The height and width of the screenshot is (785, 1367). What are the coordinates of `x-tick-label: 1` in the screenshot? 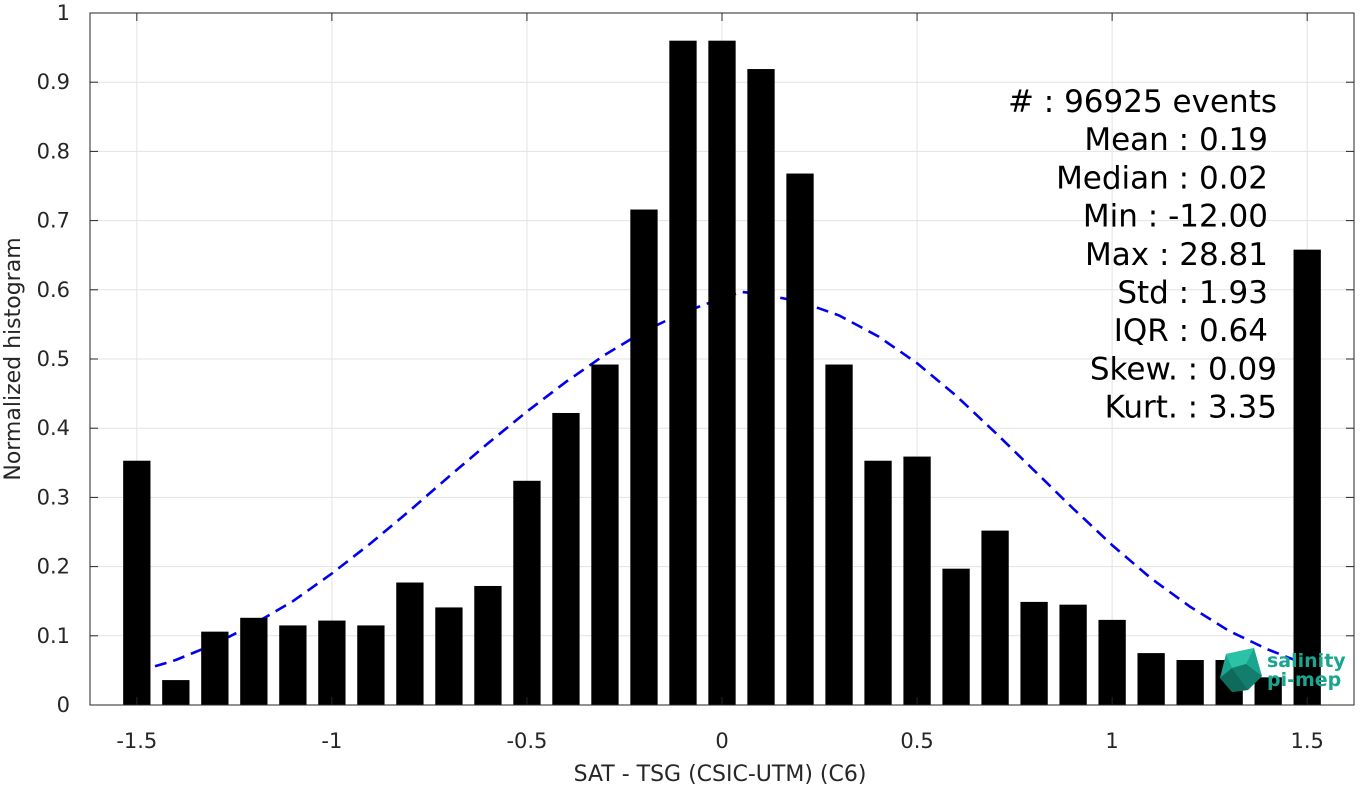 It's located at (1111, 741).